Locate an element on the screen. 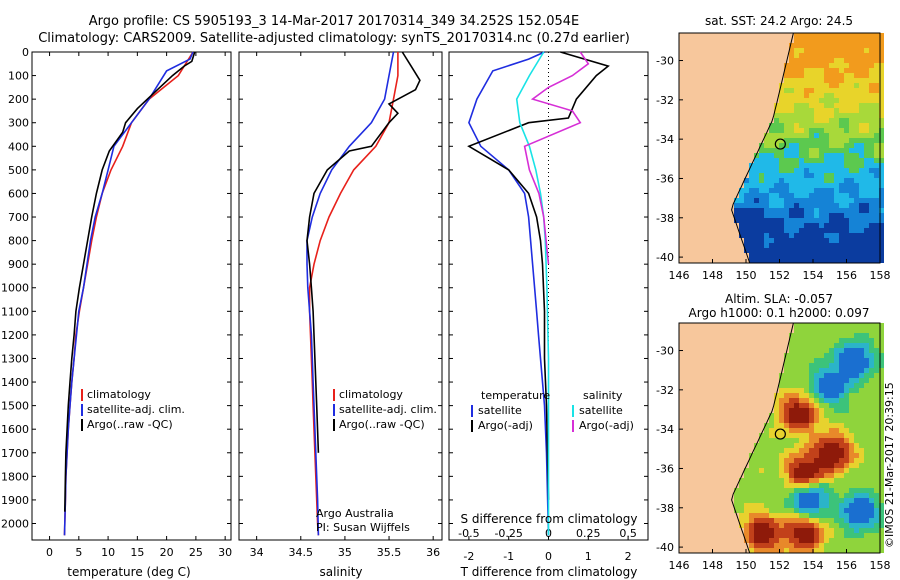 The width and height of the screenshot is (900, 580). sst_map-xtick-label: 158 is located at coordinates (880, 275).